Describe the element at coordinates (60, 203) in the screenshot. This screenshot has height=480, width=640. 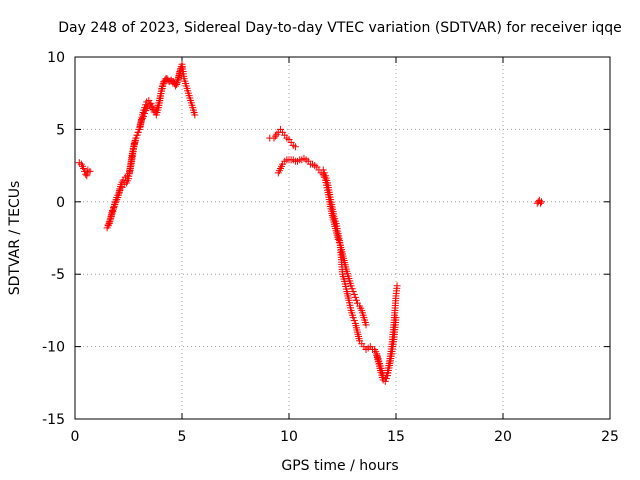
I see `y-tick-label: 0` at that location.